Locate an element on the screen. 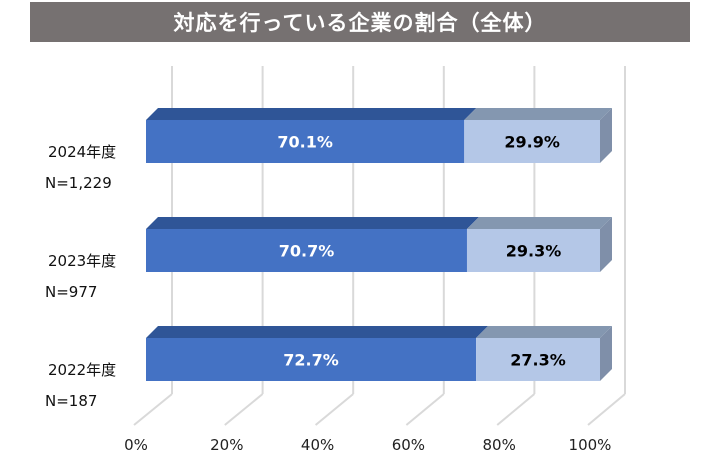  data-label: 70.7% is located at coordinates (307, 251).